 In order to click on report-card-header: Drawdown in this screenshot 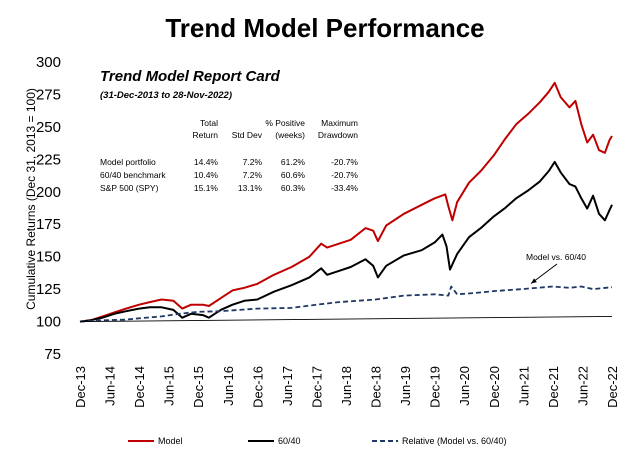, I will do `click(338, 135)`.